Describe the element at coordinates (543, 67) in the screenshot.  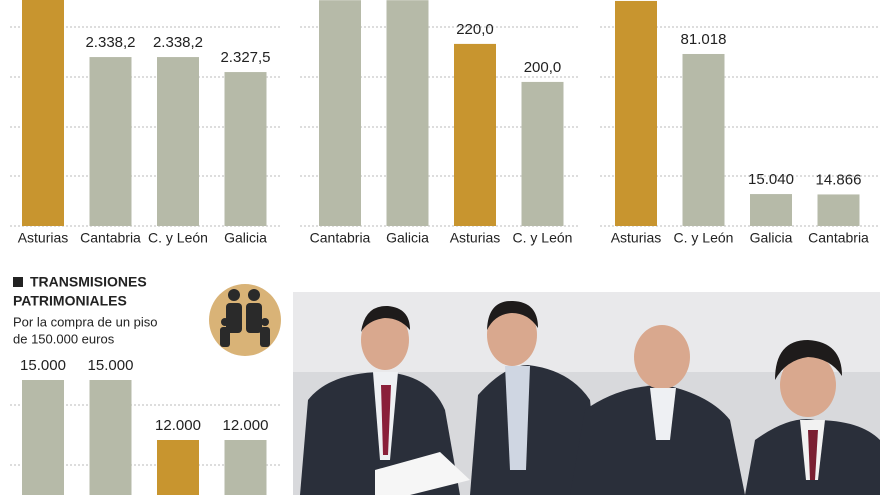
I see `value-label: 200,0` at that location.